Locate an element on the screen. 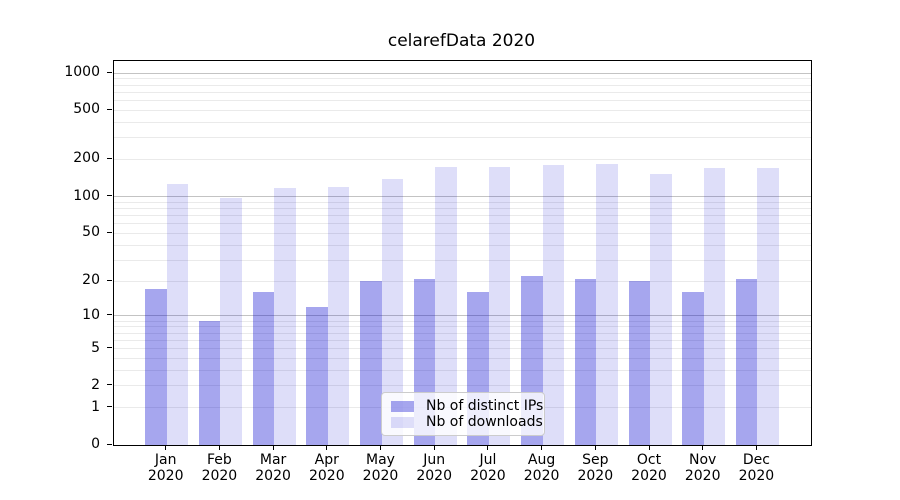 The image size is (900, 500). bar-distinct-ips-dec is located at coordinates (746, 361).